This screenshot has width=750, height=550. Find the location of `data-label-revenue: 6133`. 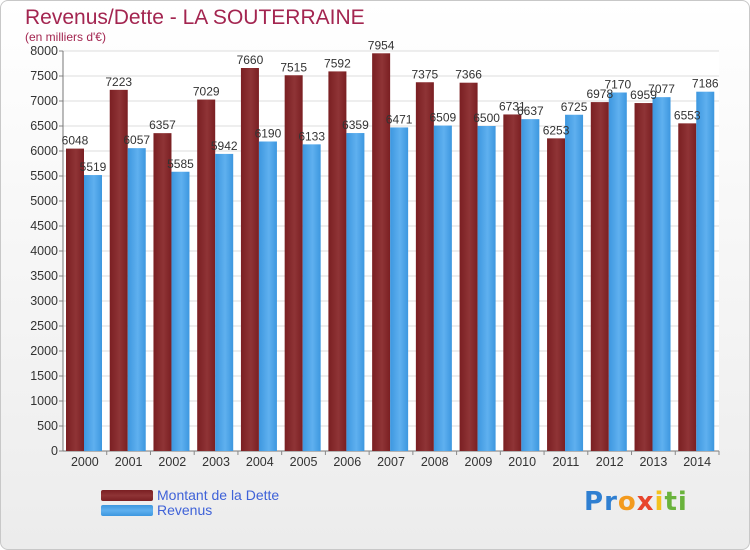

data-label-revenue: 6133 is located at coordinates (311, 136).